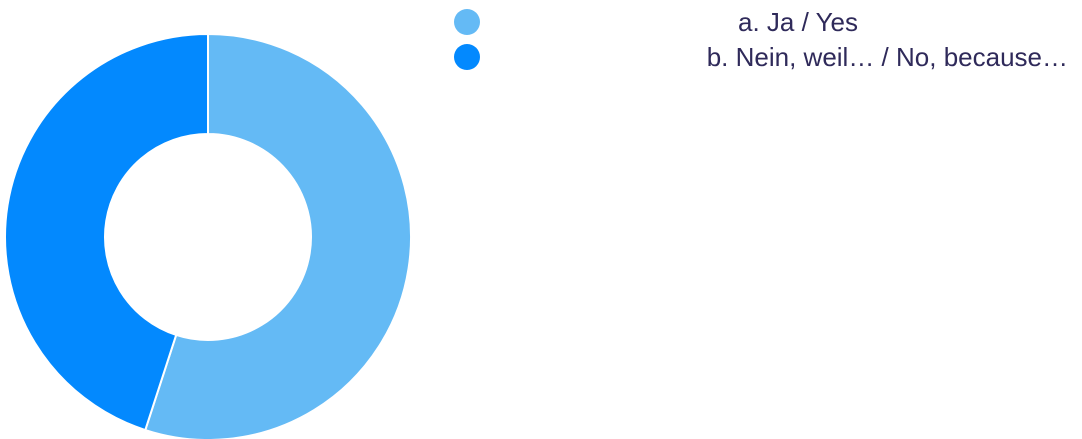  What do you see at coordinates (467, 57) in the screenshot?
I see `legend-swatch-no` at bounding box center [467, 57].